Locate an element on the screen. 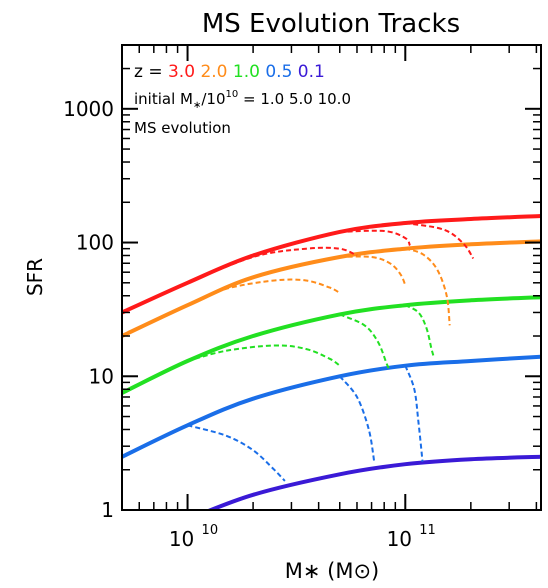 This screenshot has height=588, width=548. legend-mass-sup: 10 is located at coordinates (232, 94).